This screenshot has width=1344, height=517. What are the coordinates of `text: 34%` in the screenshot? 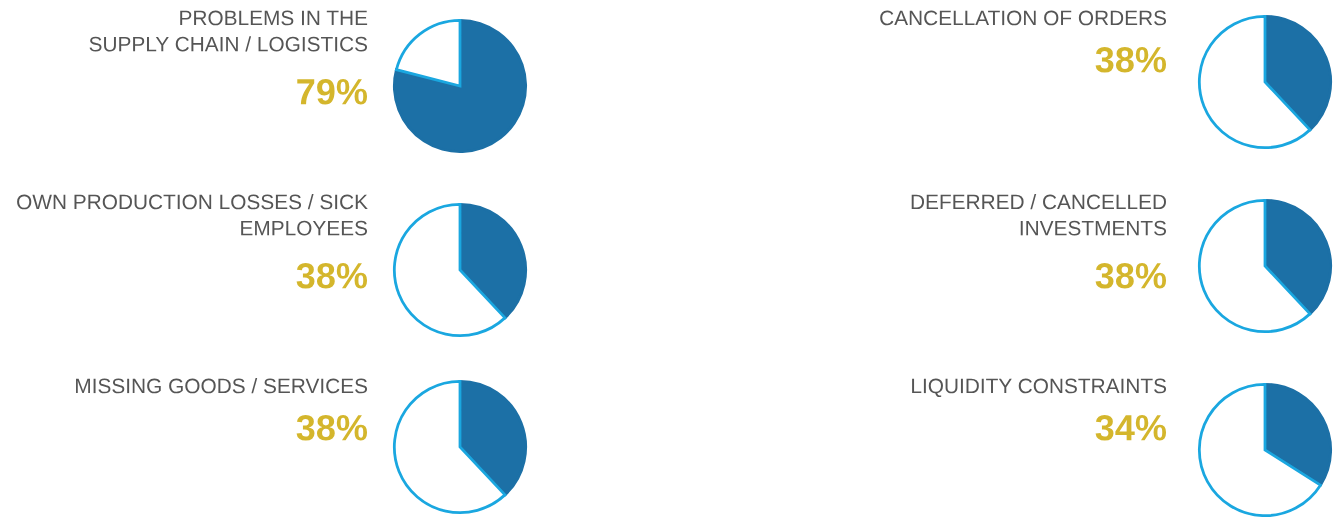 It's located at (1131, 427).